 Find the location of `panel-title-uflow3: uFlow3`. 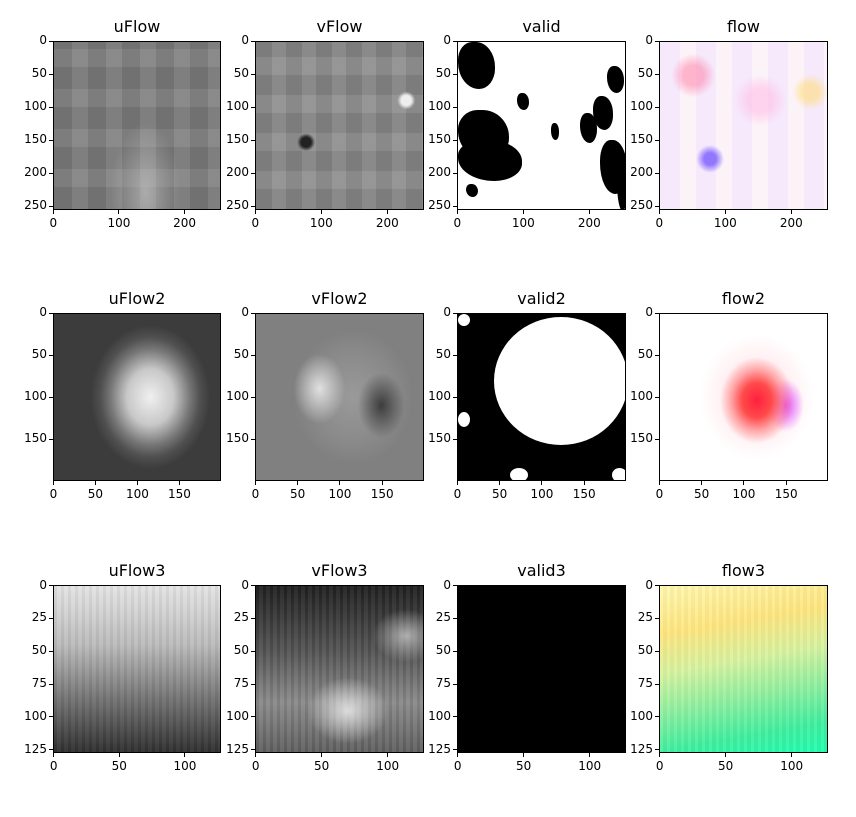

panel-title-uflow3: uFlow3 is located at coordinates (137, 570).